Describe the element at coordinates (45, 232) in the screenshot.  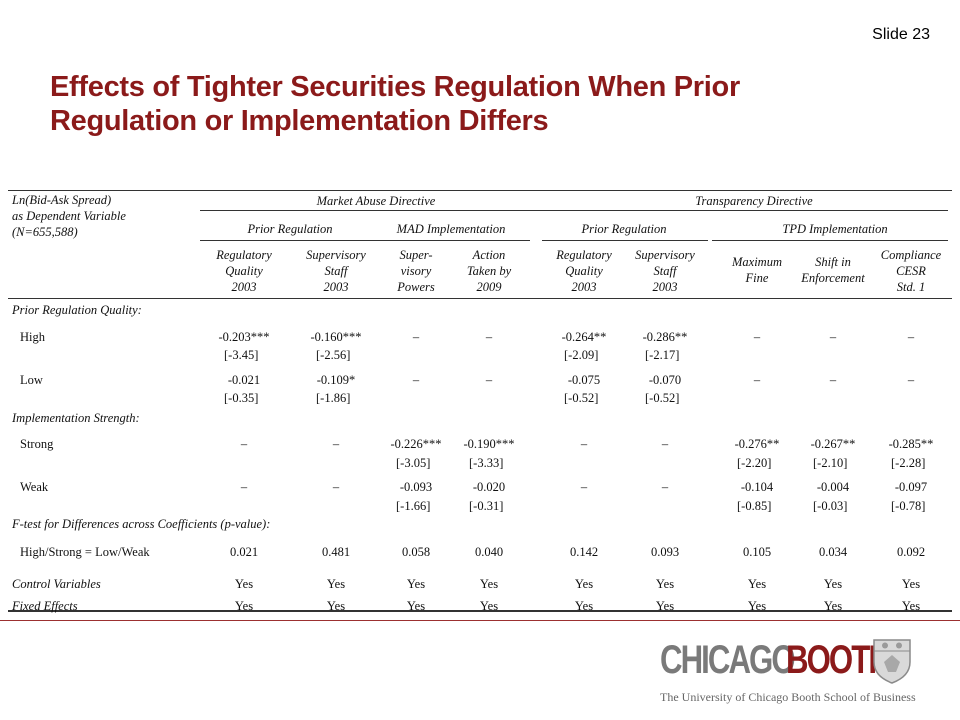
I see `stub-header-line: (N=655,588)` at that location.